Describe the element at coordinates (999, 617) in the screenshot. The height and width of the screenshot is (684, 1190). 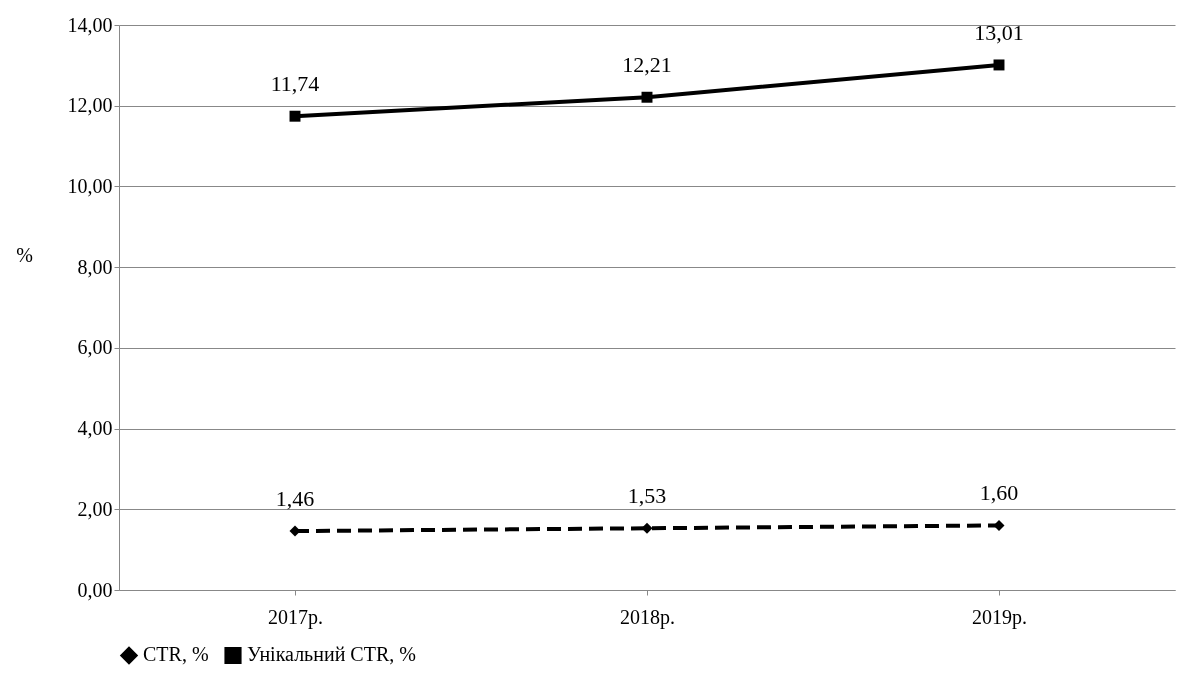
I see `x-tick-label: 2019р.` at that location.